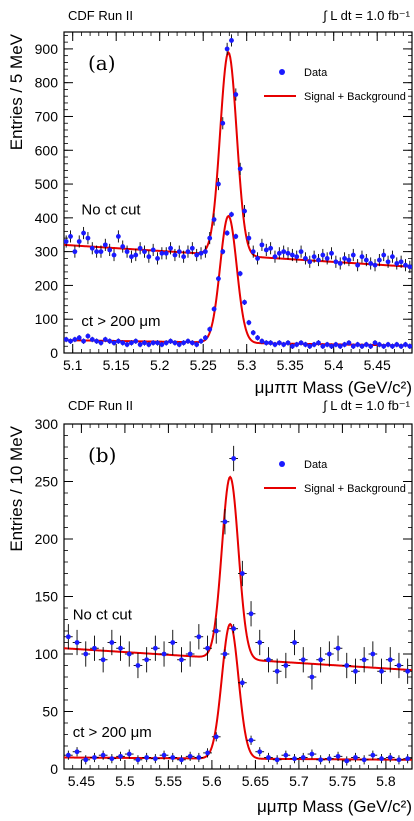  What do you see at coordinates (50, 712) in the screenshot?
I see `y-tick-label: 50` at bounding box center [50, 712].